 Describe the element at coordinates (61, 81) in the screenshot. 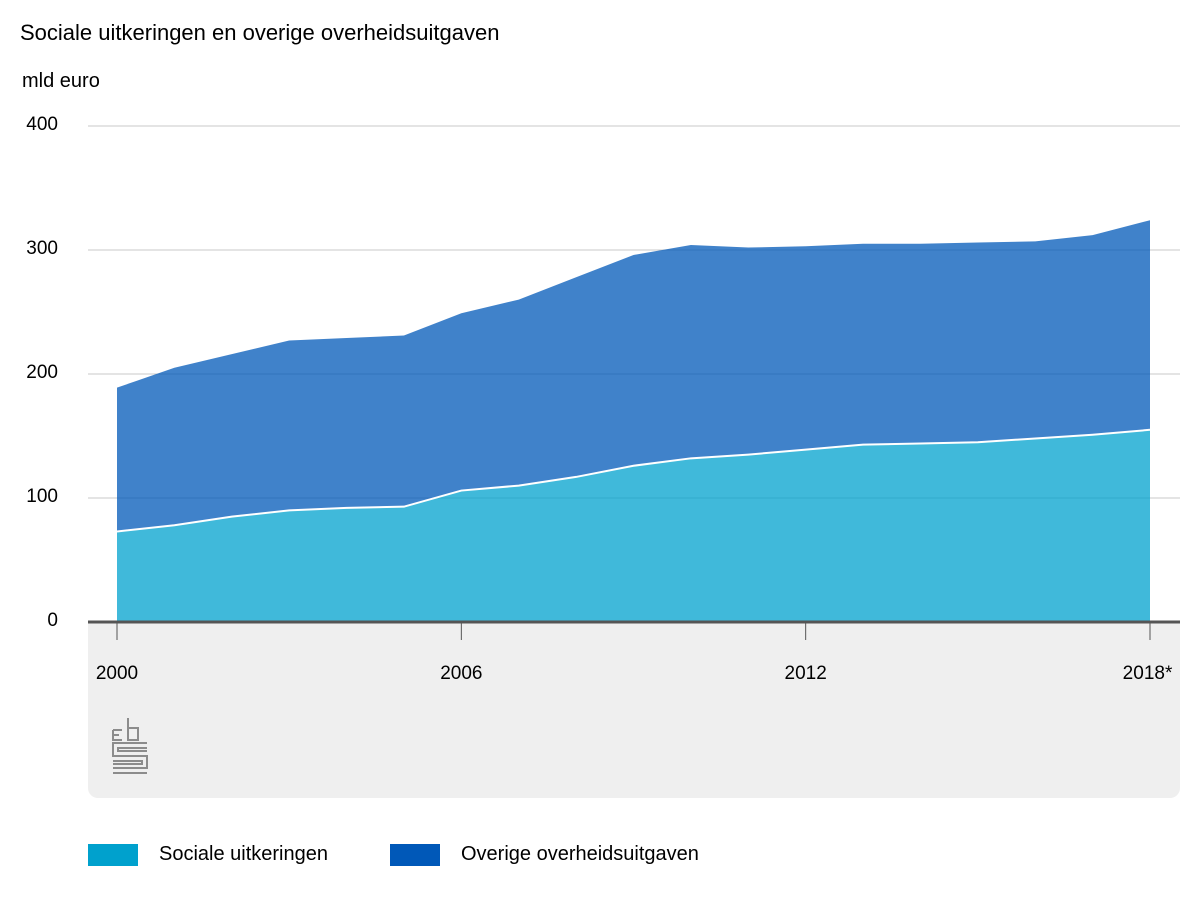

I see `y-axis-unit-label: mld euro` at that location.